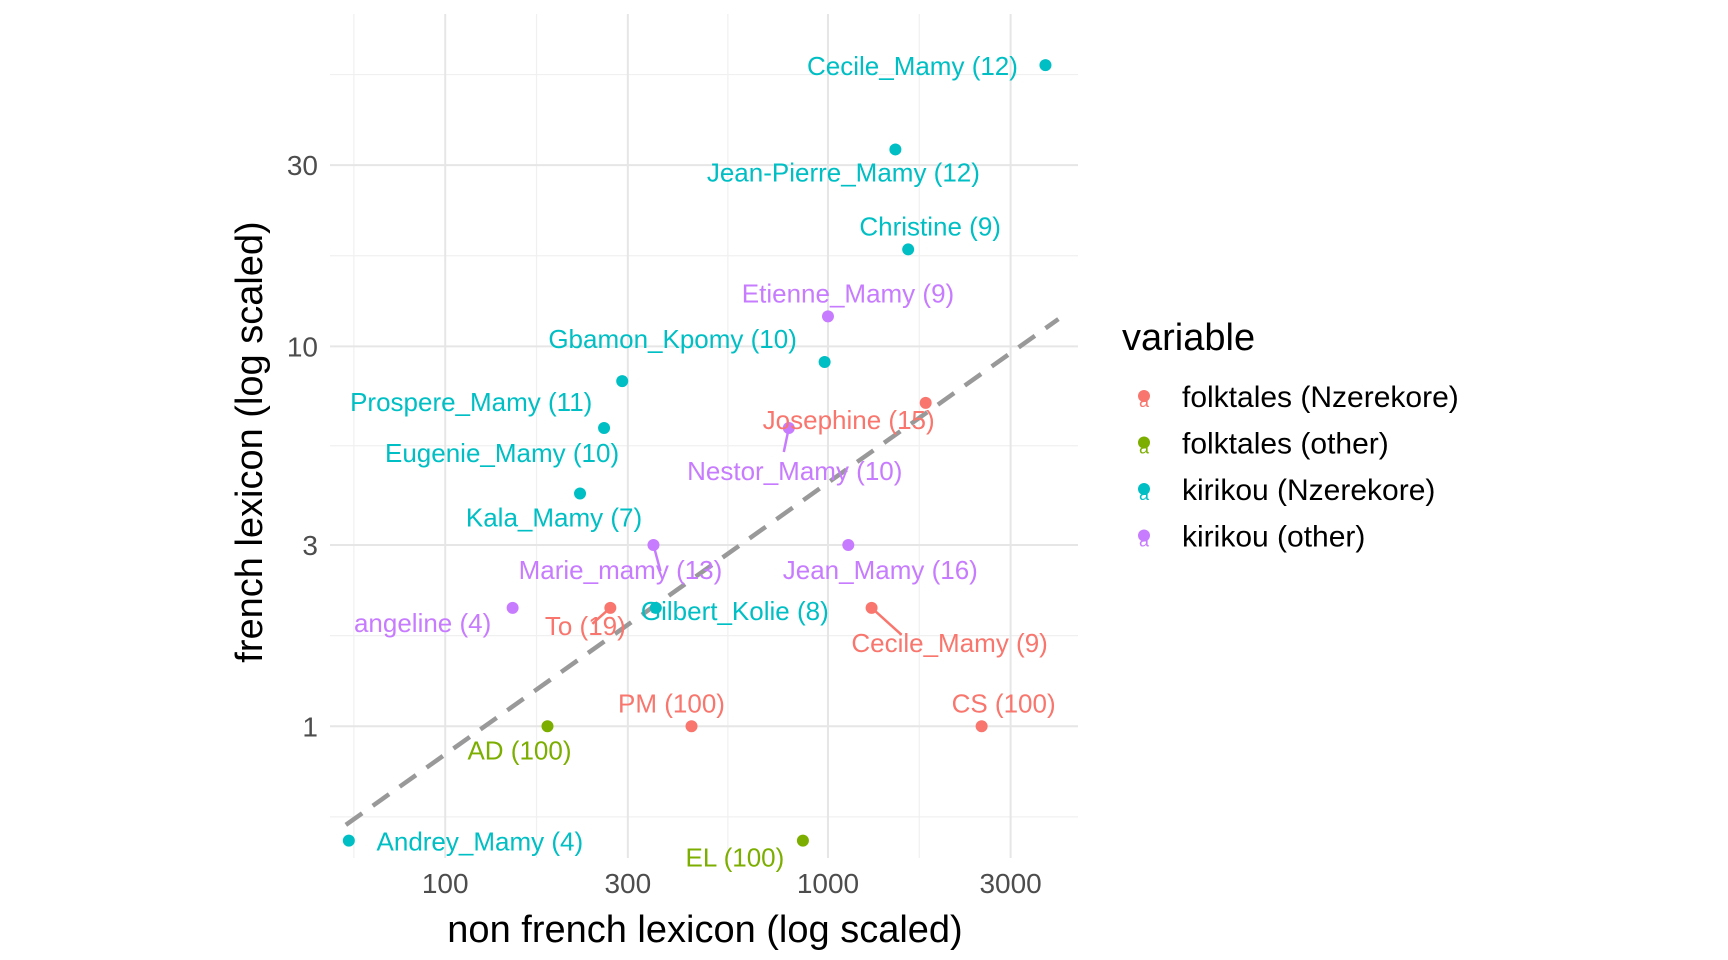 Image resolution: width=1728 pixels, height=960 pixels. Describe the element at coordinates (704, 930) in the screenshot. I see `x-axis-title: non french lexicon (log scaled)` at that location.